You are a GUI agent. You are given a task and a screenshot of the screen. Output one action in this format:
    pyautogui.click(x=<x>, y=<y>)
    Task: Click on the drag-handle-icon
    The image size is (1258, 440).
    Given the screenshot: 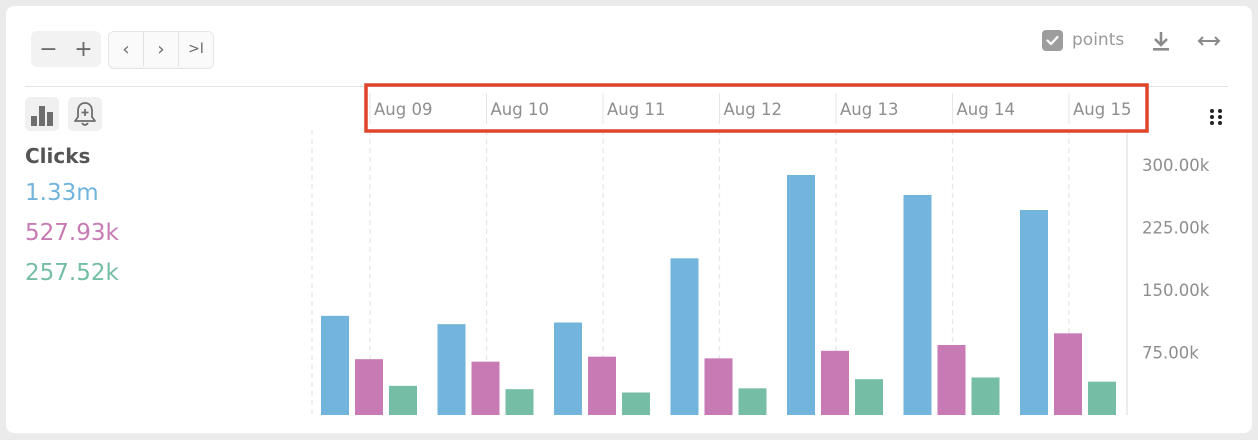 What is the action you would take?
    pyautogui.click(x=1216, y=117)
    